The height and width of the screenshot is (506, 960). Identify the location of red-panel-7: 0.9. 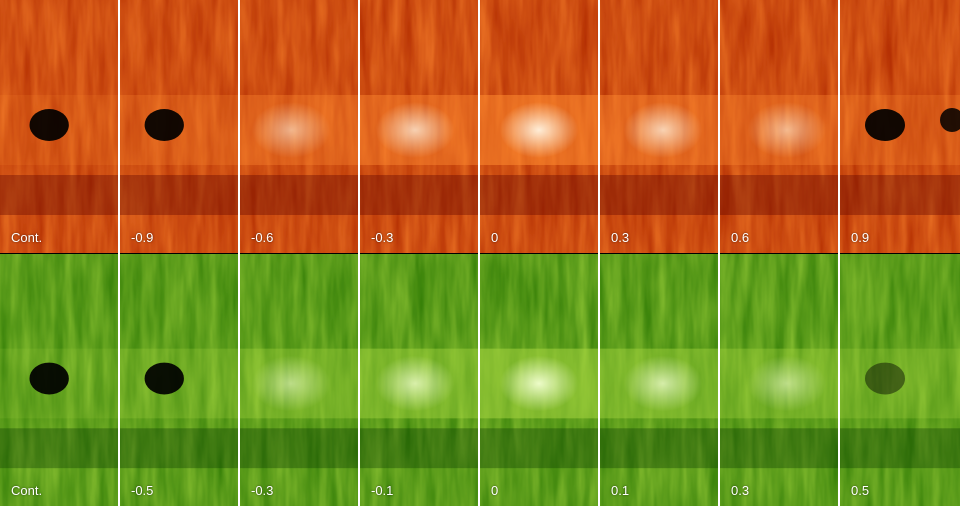
(900, 126).